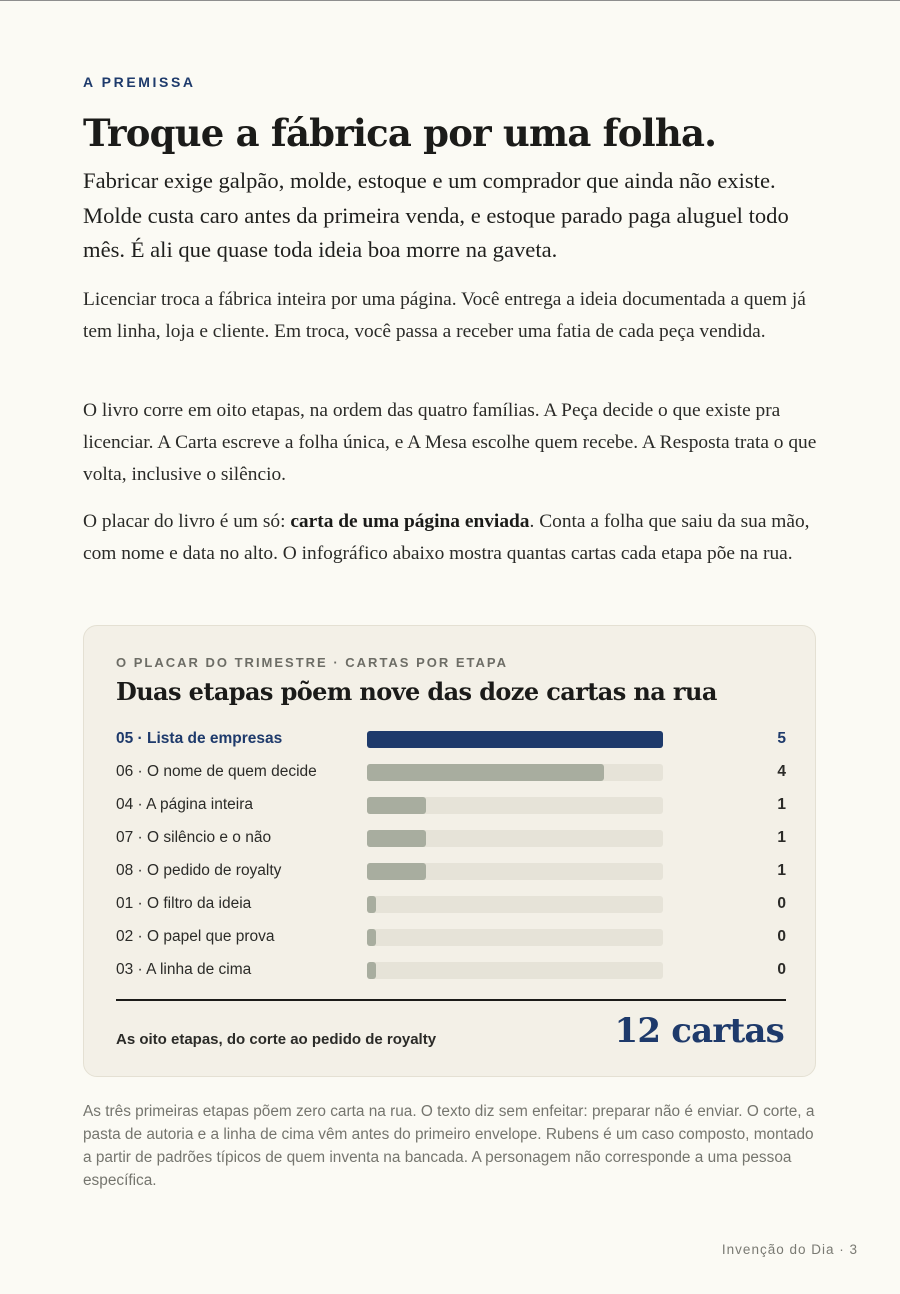 The image size is (900, 1294). Describe the element at coordinates (199, 738) in the screenshot. I see `bar-label: 05 · Lista de empresas` at that location.